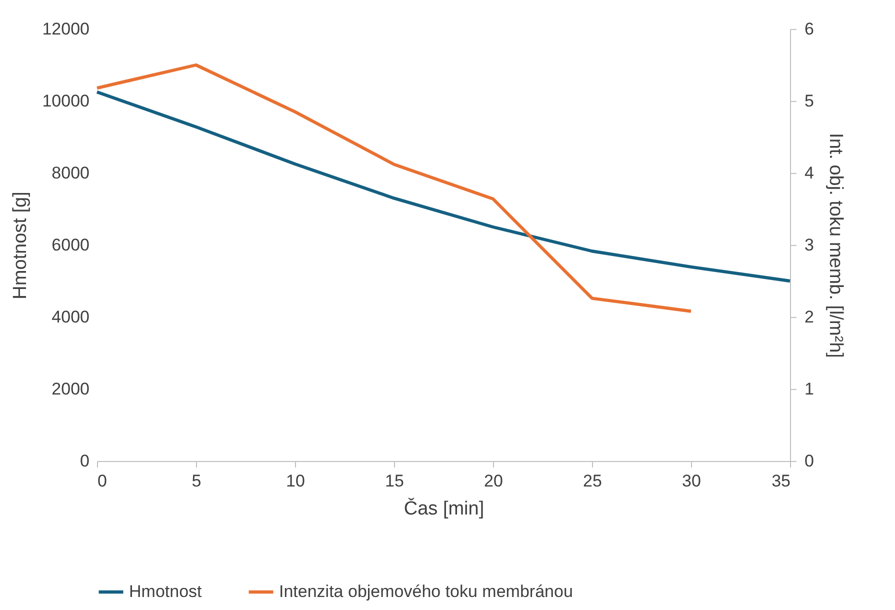  I want to click on y2-tick-label: 4, so click(809, 173).